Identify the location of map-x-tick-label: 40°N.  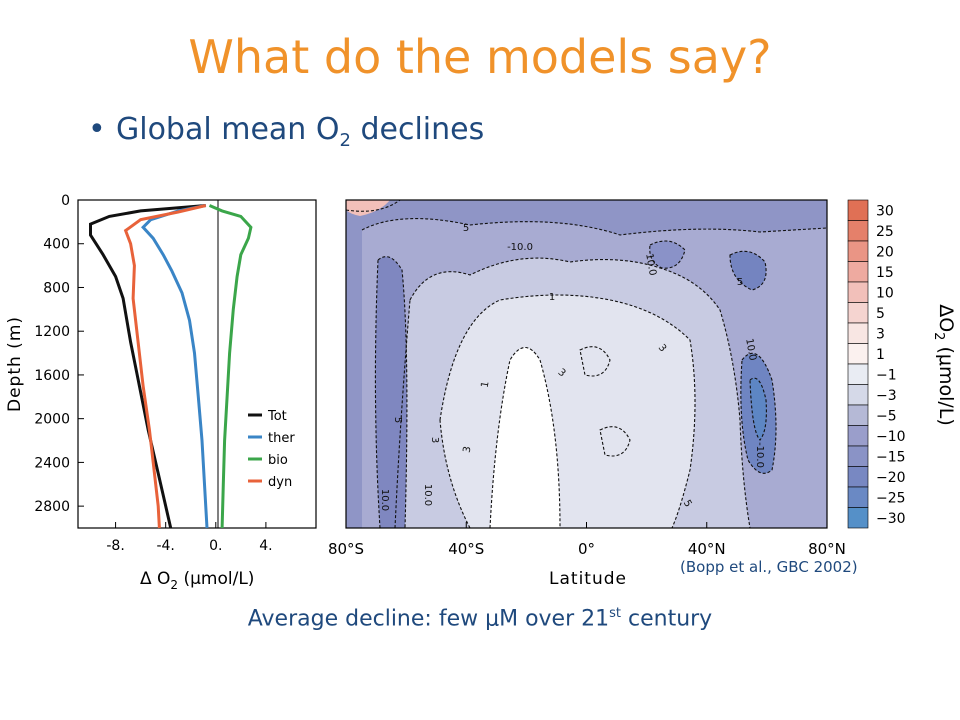
(707, 549).